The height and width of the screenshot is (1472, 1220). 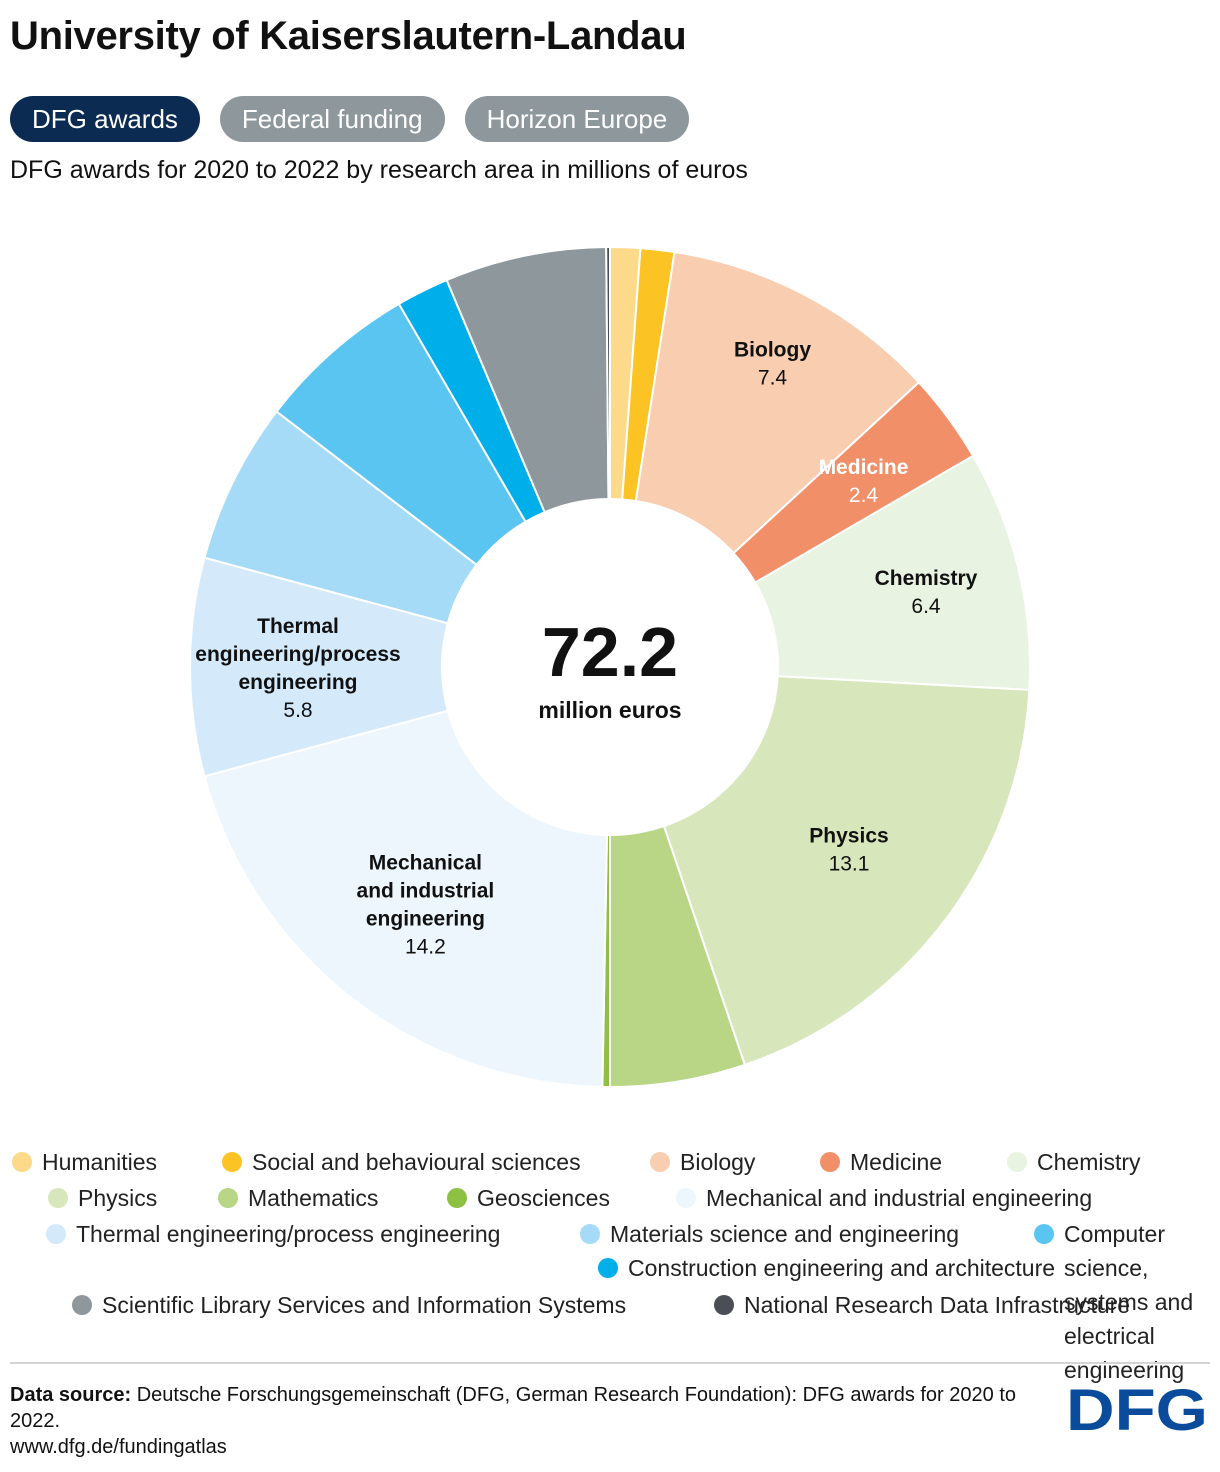 I want to click on legend-label: Materials science and engineering, so click(x=785, y=1234).